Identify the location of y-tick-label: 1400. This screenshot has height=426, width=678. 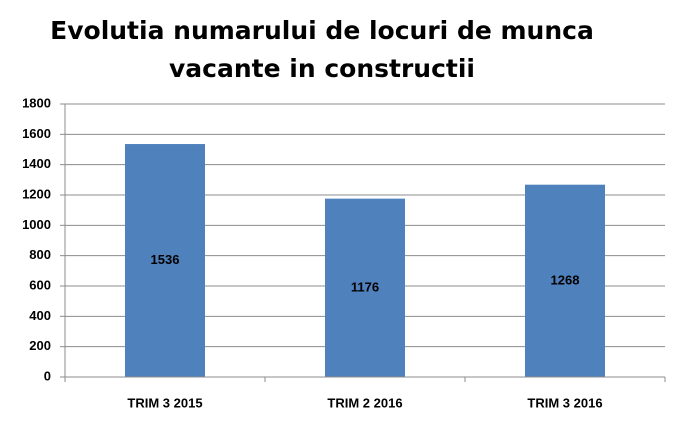
(36, 163).